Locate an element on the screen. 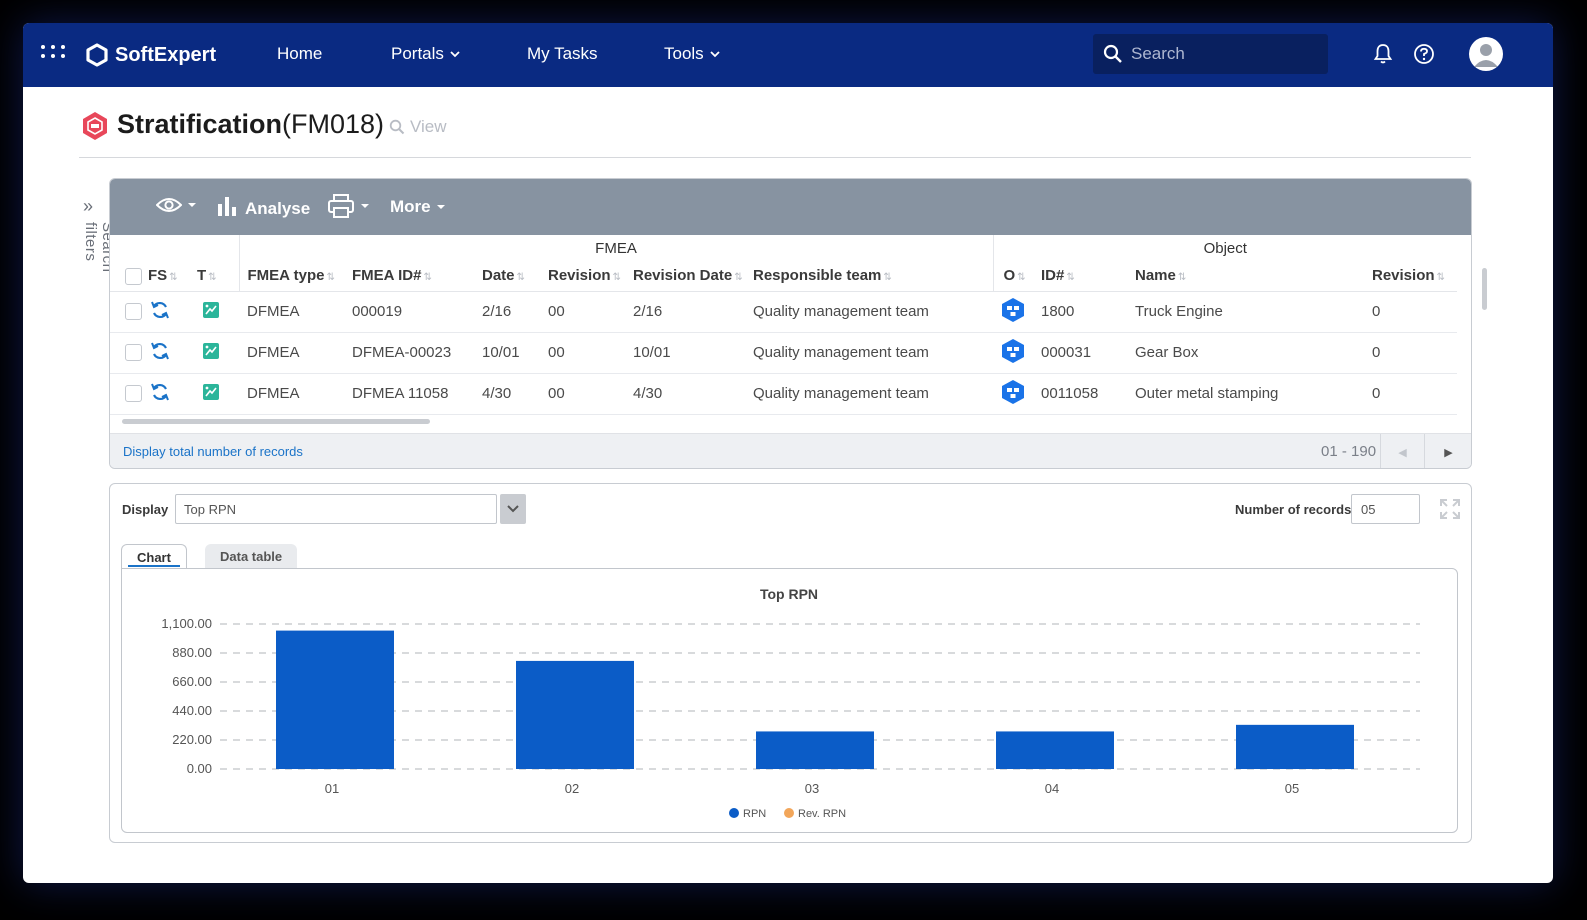 The image size is (1587, 920). col-revision: Revision ⇅ is located at coordinates (582, 276).